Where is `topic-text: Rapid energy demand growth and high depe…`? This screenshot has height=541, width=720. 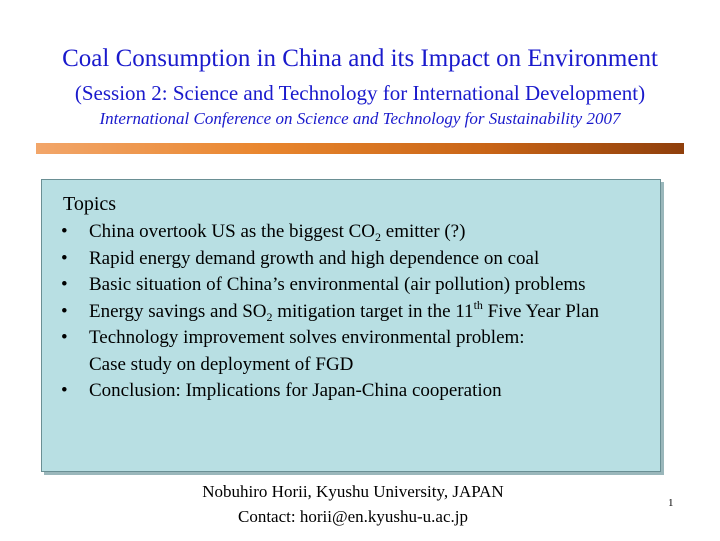 topic-text: Rapid energy demand growth and high depe… is located at coordinates (314, 258).